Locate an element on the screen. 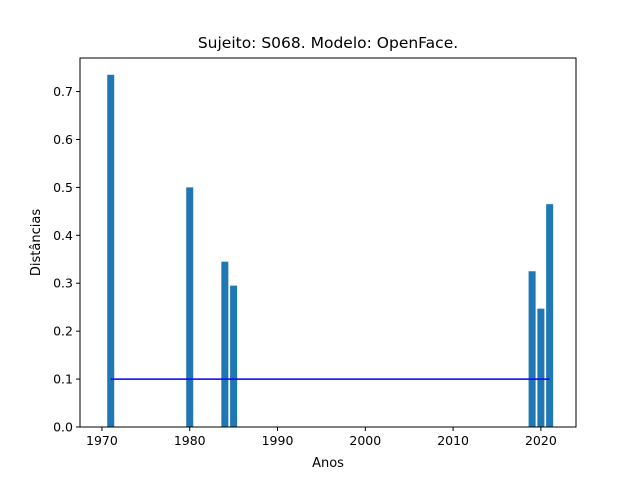 The width and height of the screenshot is (640, 480). bar-1971 is located at coordinates (111, 250).